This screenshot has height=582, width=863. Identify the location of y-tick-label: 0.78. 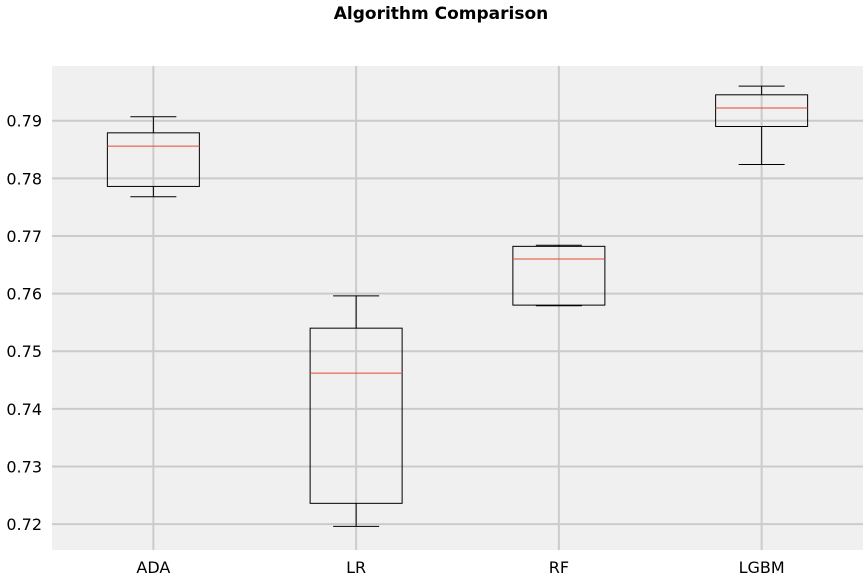
(24, 178).